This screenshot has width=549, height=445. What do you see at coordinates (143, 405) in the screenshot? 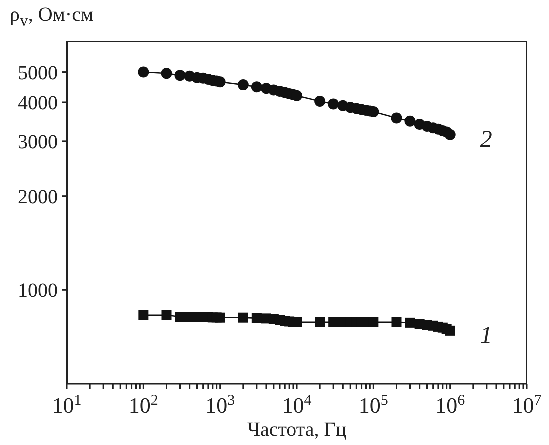
I see `x-tick-label: 10$^{2}$` at bounding box center [143, 405].